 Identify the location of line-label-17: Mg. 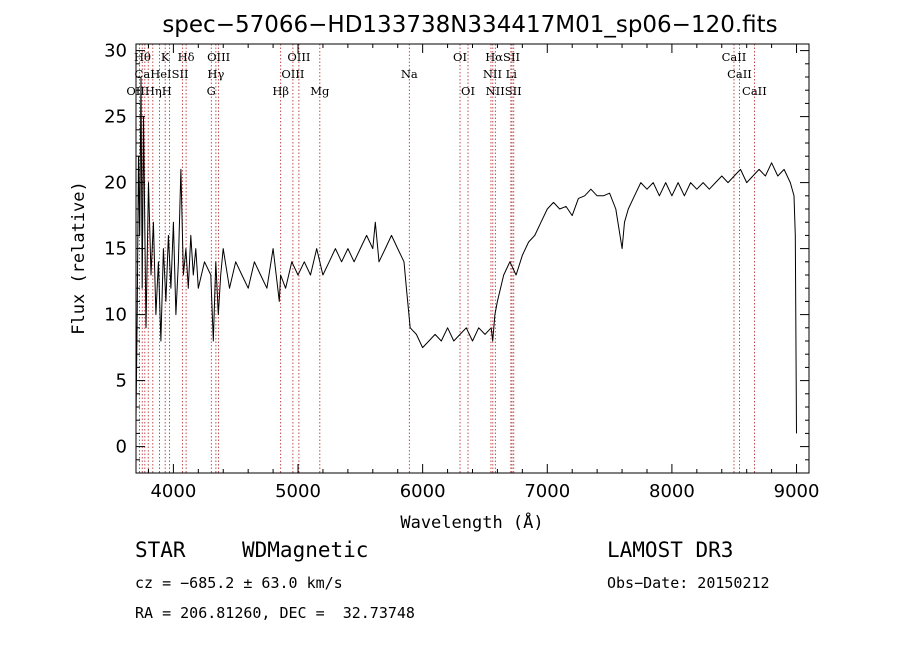
(320, 91).